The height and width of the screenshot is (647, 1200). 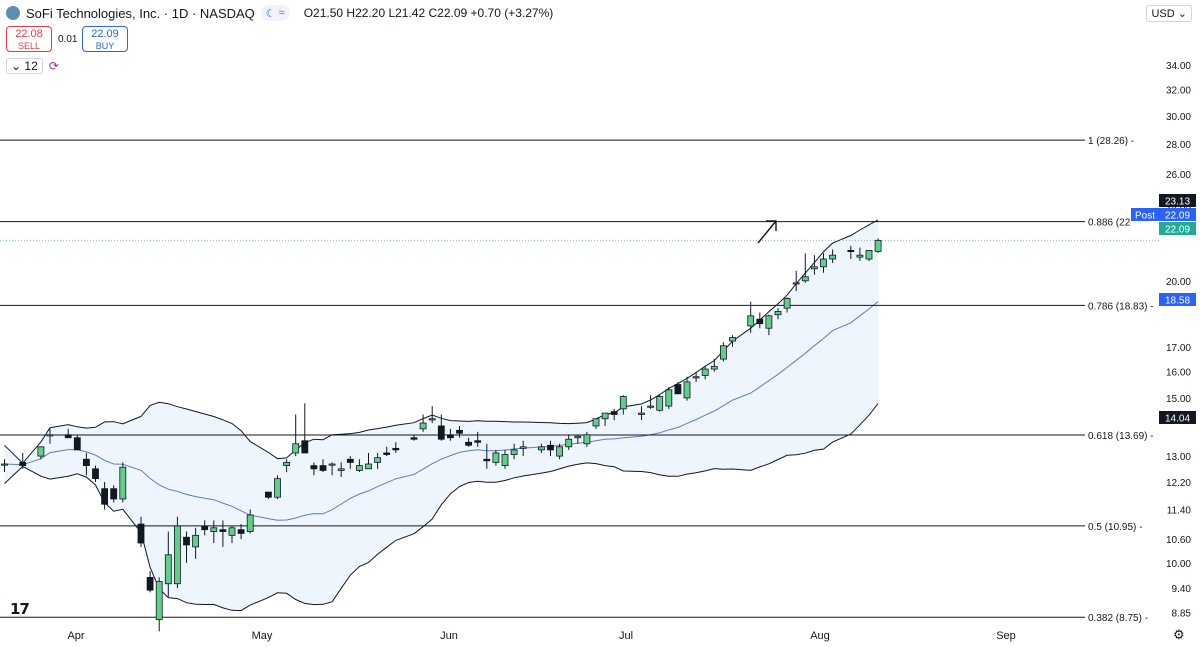 I want to click on buy-button: 22.09 BUY, so click(x=105, y=39).